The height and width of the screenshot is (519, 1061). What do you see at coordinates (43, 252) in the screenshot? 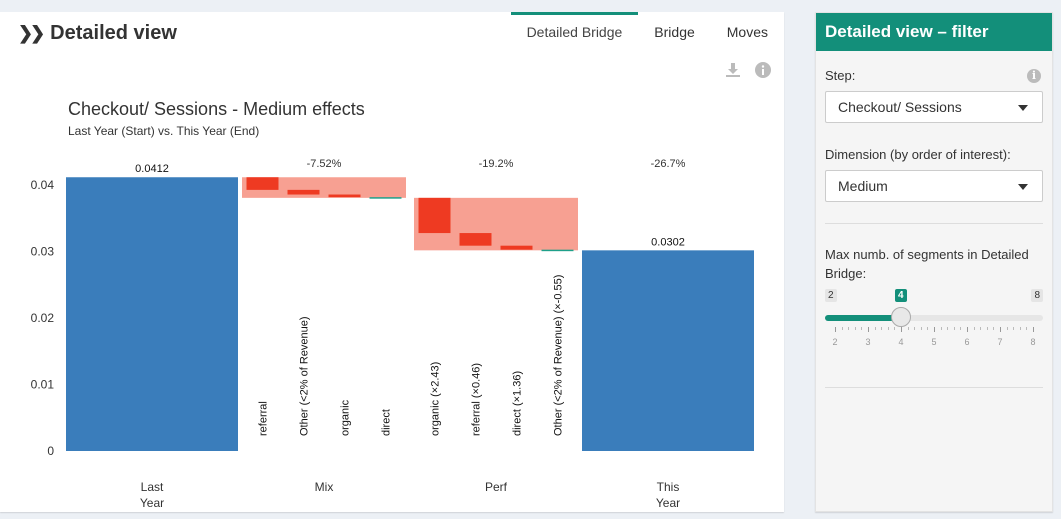
I see `y-tick-label: 0.03` at bounding box center [43, 252].